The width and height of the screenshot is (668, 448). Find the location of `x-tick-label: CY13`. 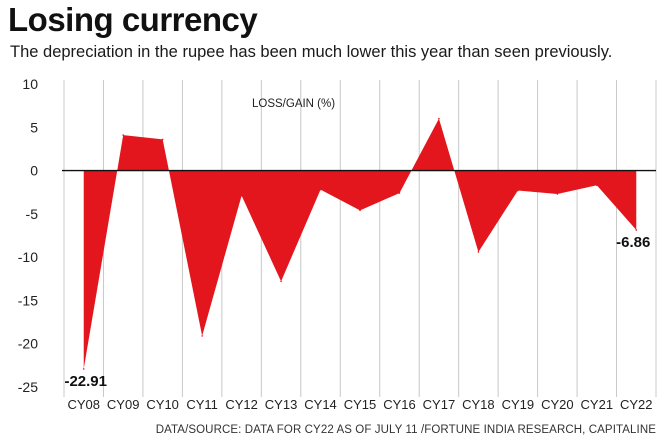

x-tick-label: CY13 is located at coordinates (281, 404).